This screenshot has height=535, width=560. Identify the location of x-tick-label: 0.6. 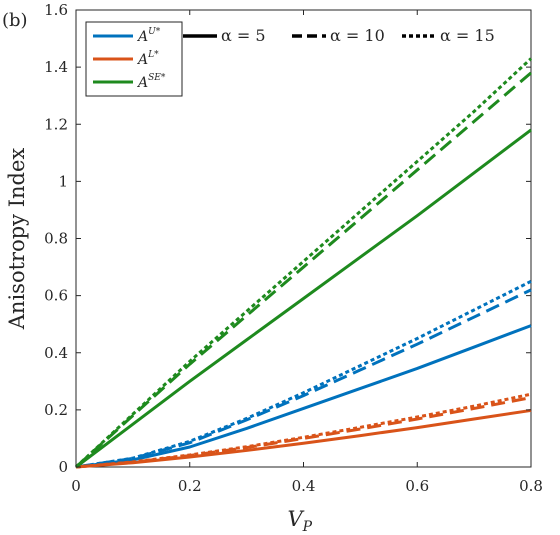
(417, 486).